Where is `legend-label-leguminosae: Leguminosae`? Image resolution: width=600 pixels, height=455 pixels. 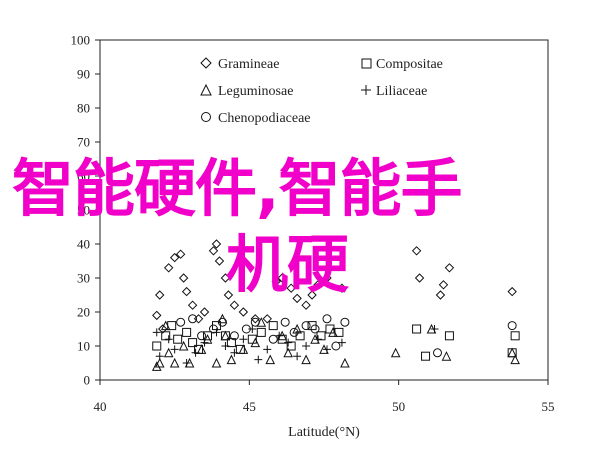
legend-label-leguminosae: Leguminosae is located at coordinates (255, 91).